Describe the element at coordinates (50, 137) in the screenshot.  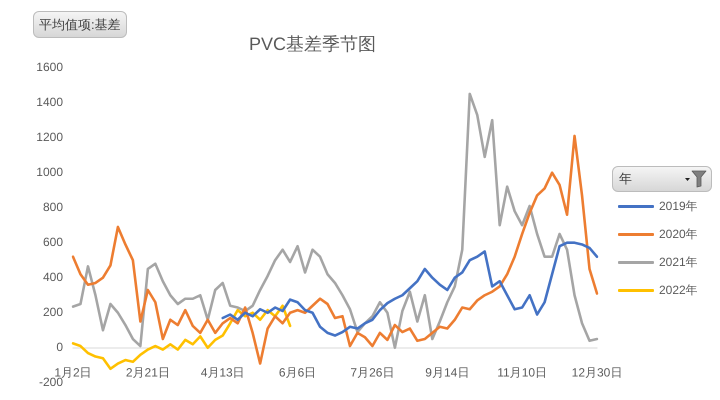
I see `y-tick-label: 1200` at that location.